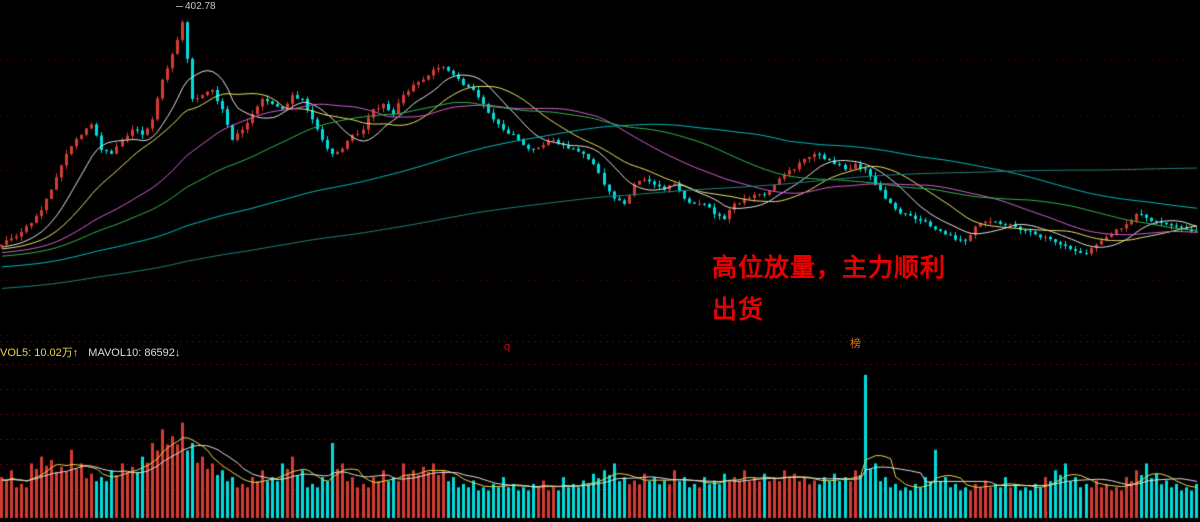 The width and height of the screenshot is (1200, 522). Describe the element at coordinates (507, 347) in the screenshot. I see `event-marker-q: q` at that location.